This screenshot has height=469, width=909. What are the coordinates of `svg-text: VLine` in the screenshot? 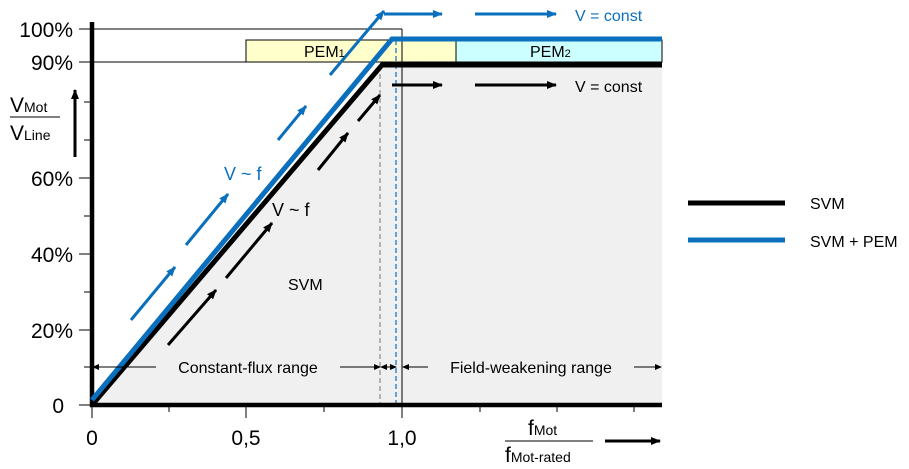 It's located at (30, 133).